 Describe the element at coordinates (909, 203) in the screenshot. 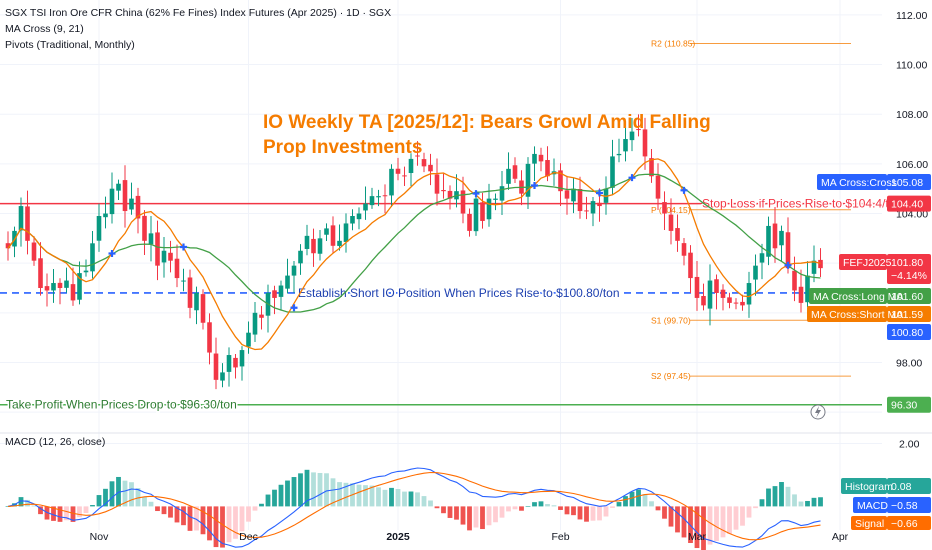

I see `stop-loss-tag: 104.40` at that location.